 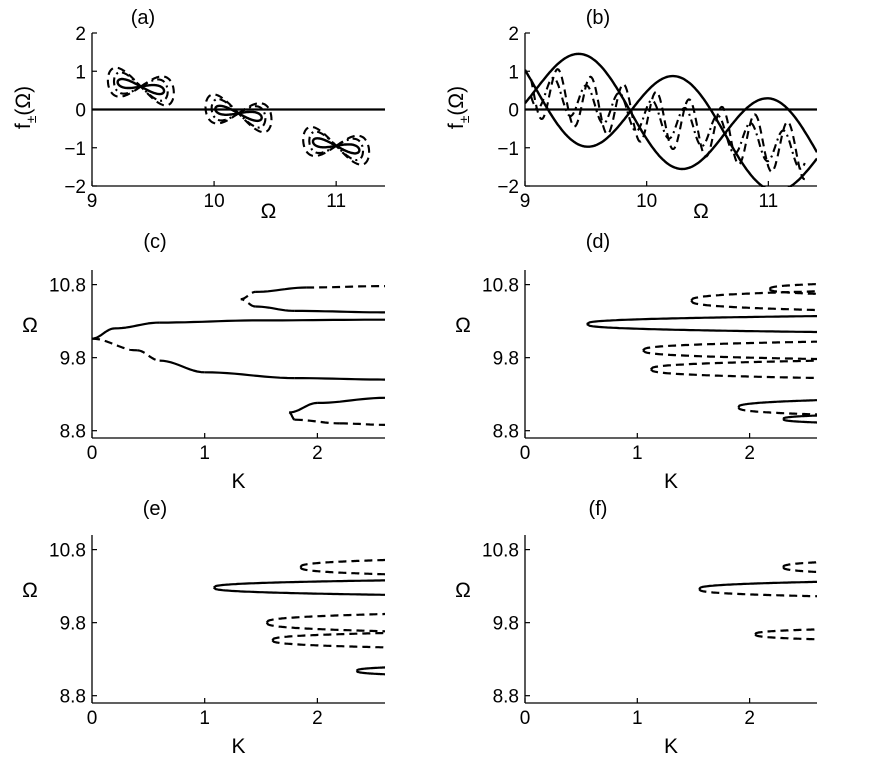 What do you see at coordinates (463, 590) in the screenshot?
I see `y-axis-label-f: Ω` at bounding box center [463, 590].